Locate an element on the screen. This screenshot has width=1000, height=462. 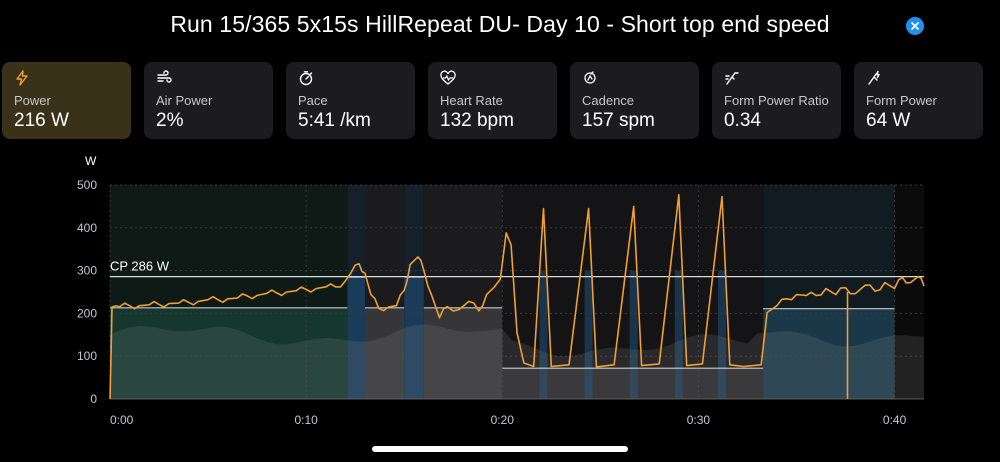
metric-value: 132 bpm is located at coordinates (477, 120).